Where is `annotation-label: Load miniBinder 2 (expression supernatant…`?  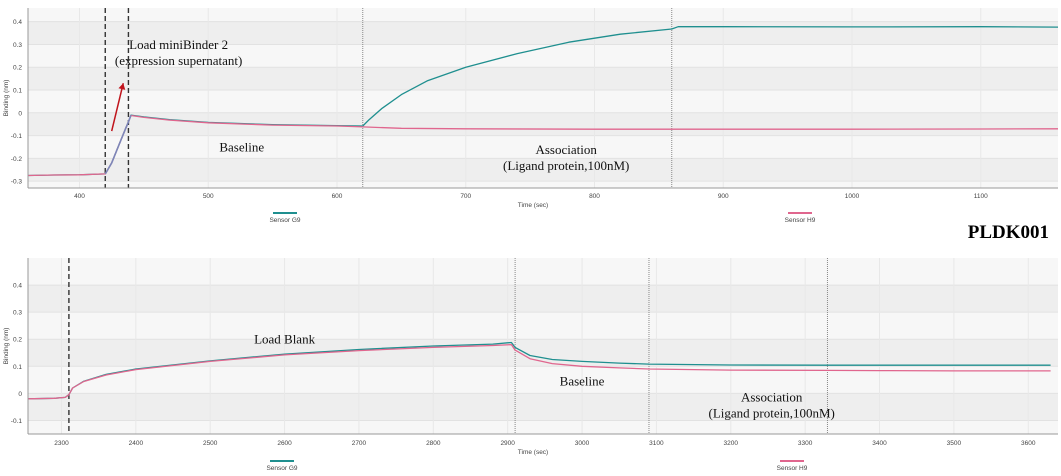 annotation-label: Load miniBinder 2 (expression supernatant… is located at coordinates (178, 52).